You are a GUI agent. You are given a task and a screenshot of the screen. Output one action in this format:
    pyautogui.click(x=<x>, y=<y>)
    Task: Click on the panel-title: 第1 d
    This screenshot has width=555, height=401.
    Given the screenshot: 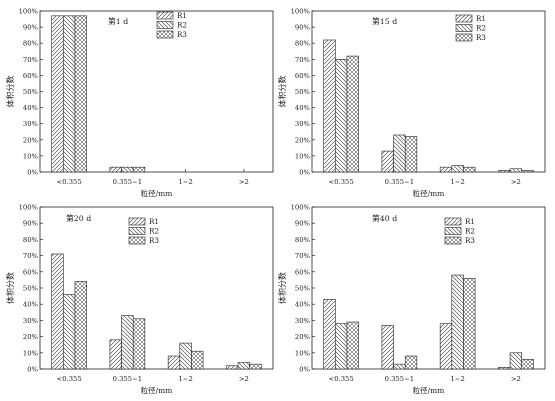 What is the action you would take?
    pyautogui.click(x=118, y=21)
    